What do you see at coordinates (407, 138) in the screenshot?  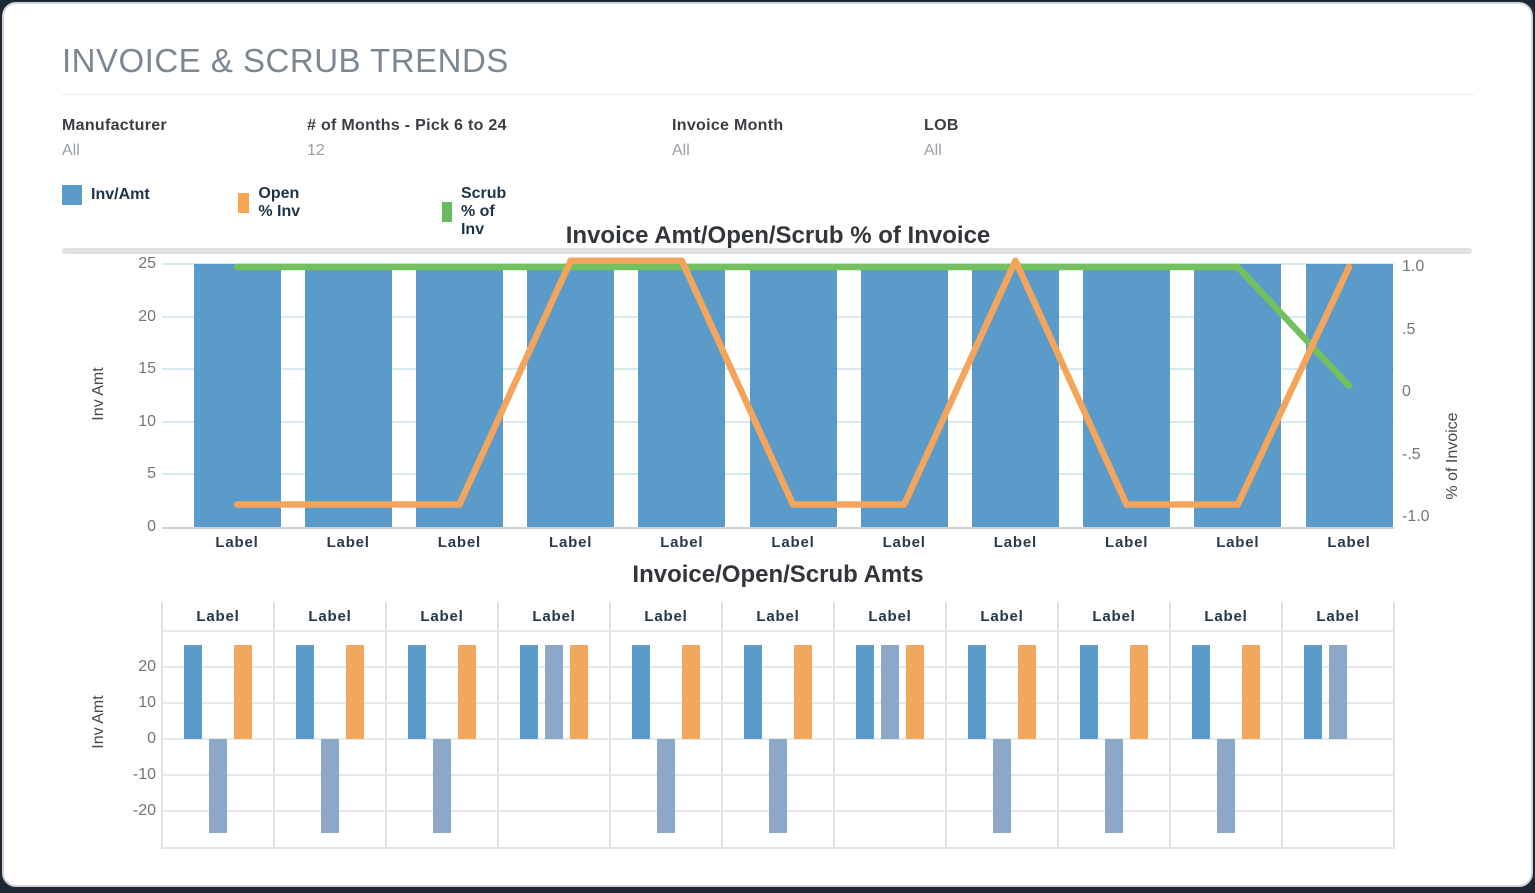 I see `filter-of-months-pick-6-to-24: # of Months - Pick 6 to 24 12` at bounding box center [407, 138].